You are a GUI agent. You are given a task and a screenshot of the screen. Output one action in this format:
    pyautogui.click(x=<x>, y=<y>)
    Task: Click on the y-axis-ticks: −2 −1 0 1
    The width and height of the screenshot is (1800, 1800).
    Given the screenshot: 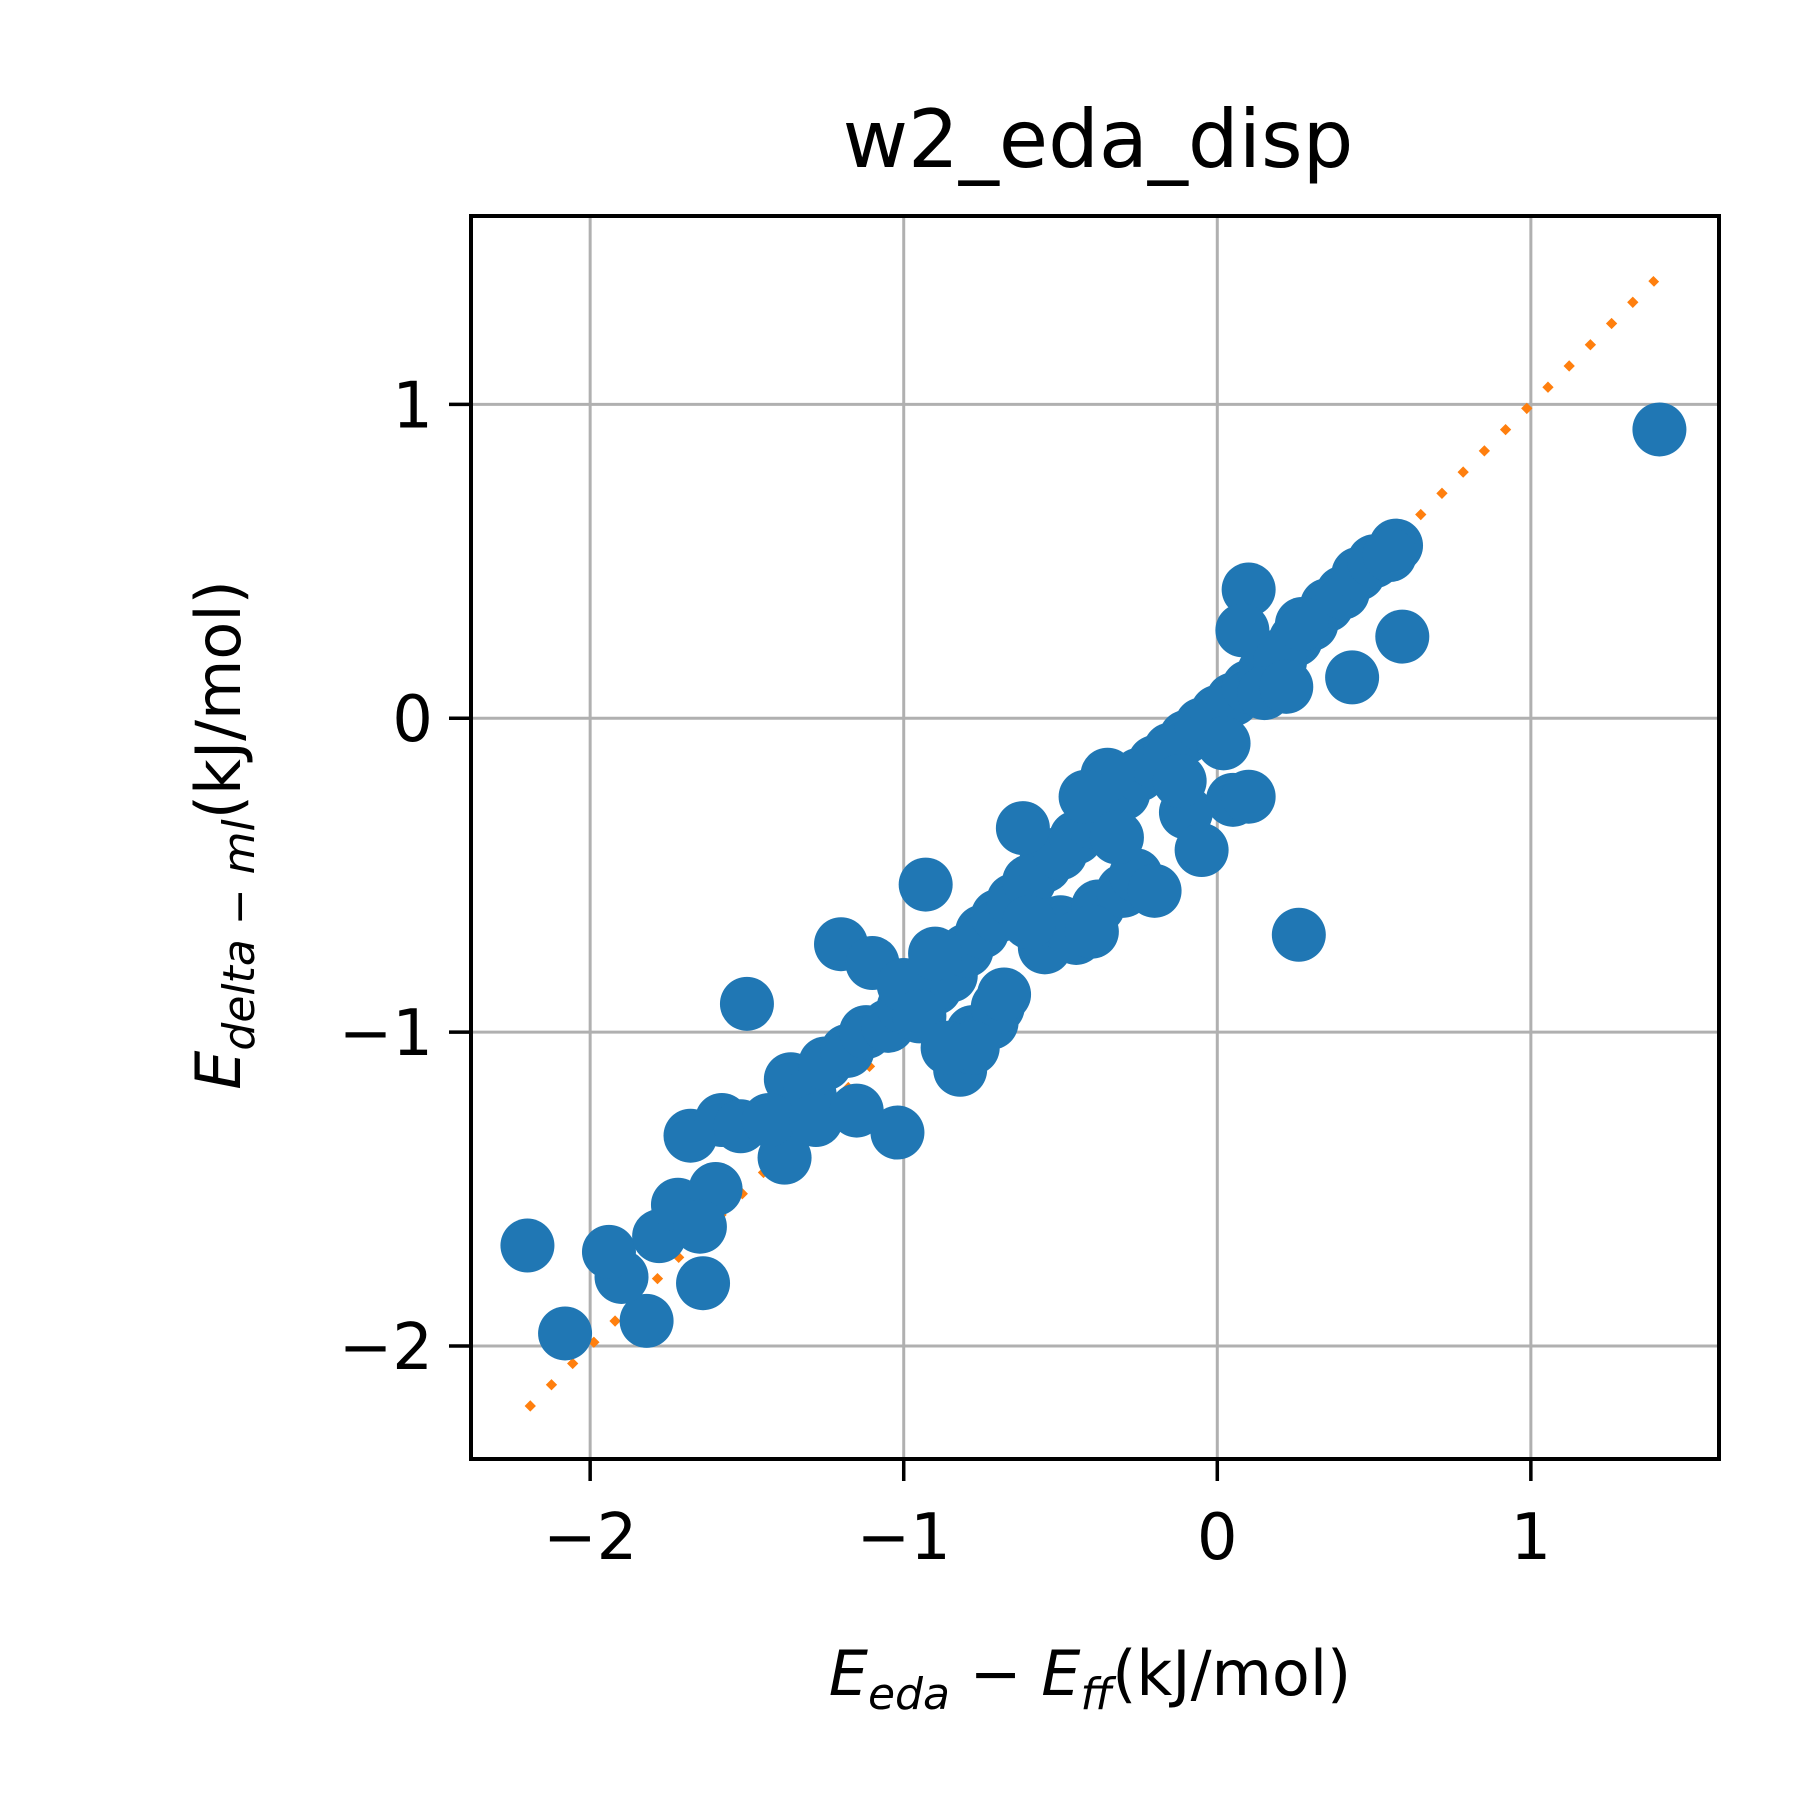 What is the action you would take?
    pyautogui.click(x=405, y=877)
    